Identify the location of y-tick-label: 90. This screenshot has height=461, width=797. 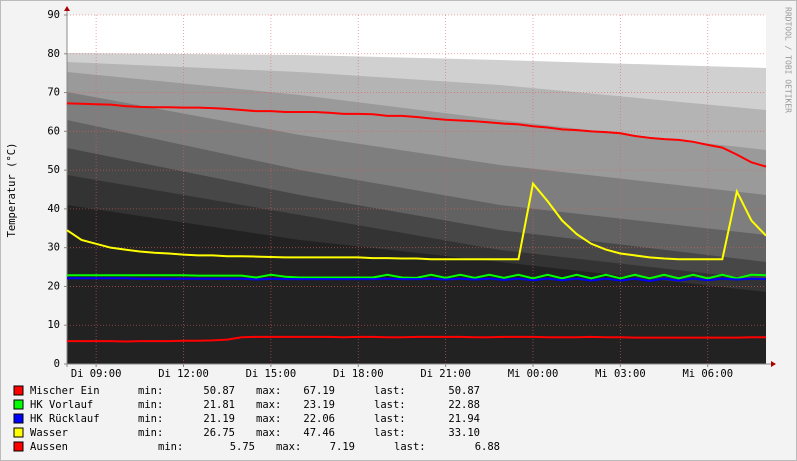
(53, 15).